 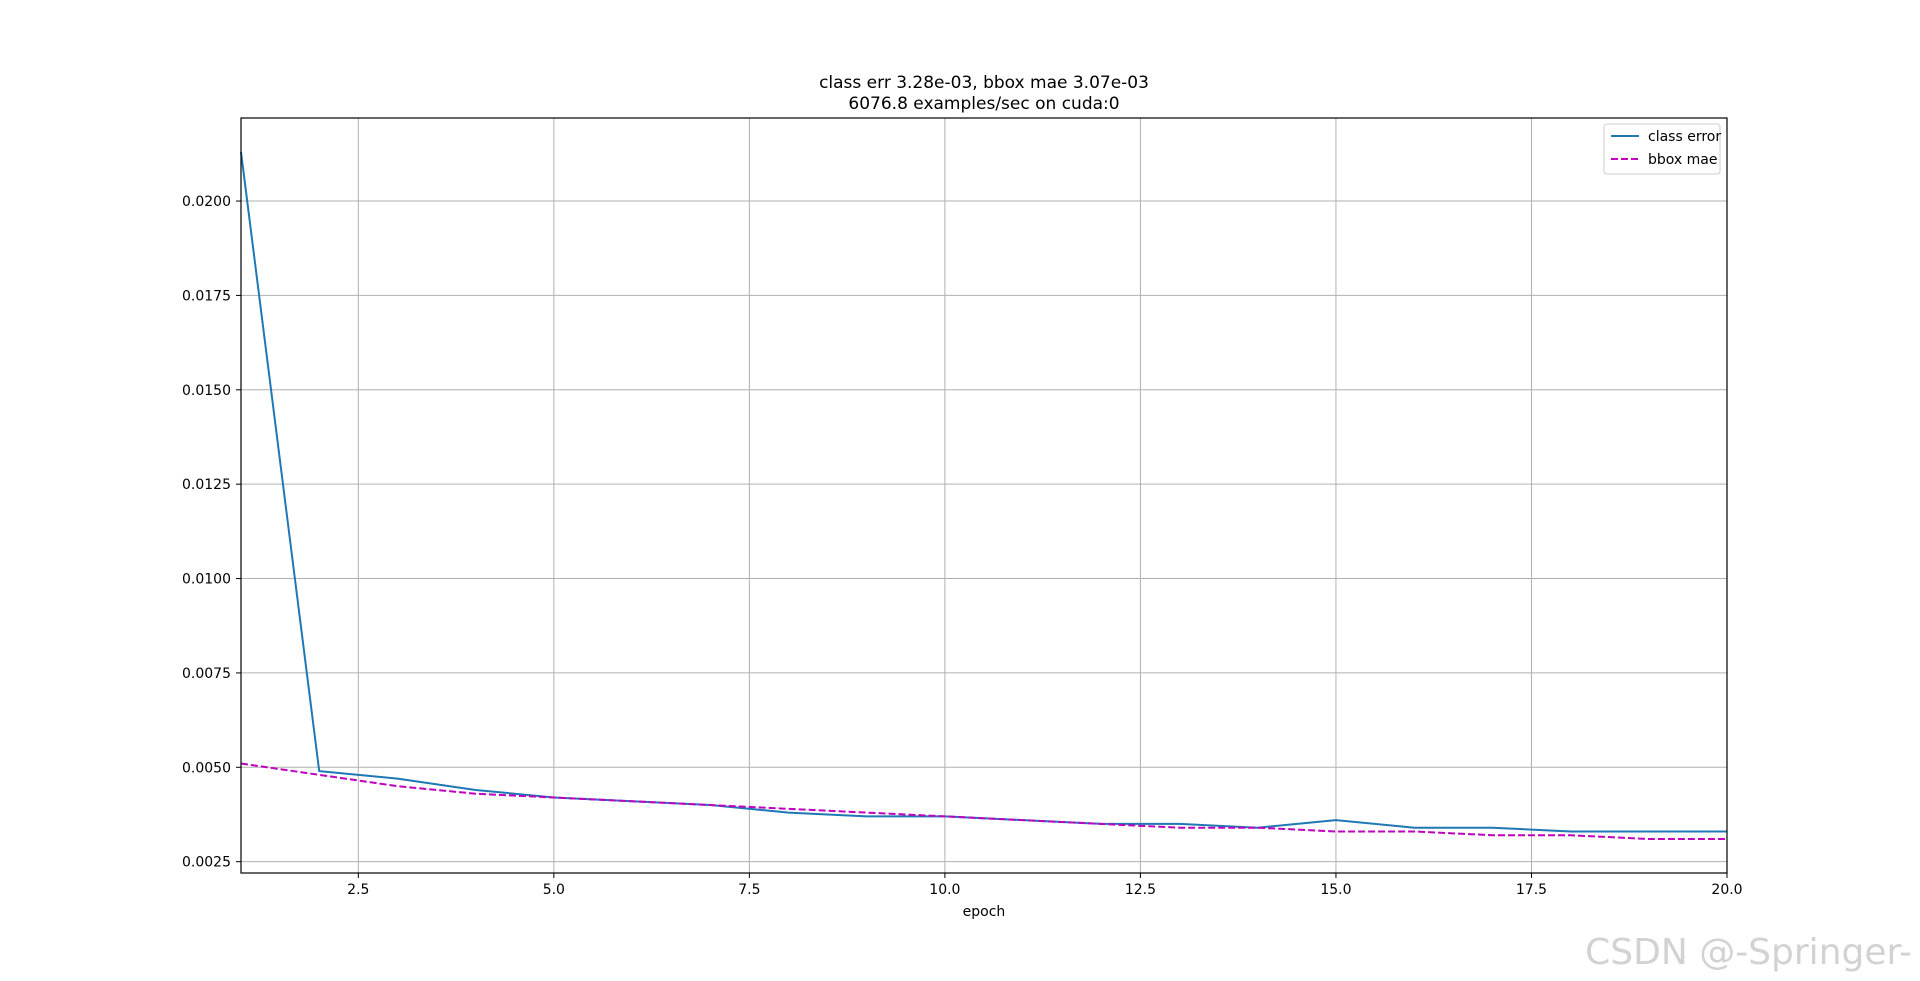 What do you see at coordinates (358, 890) in the screenshot?
I see `x-tick-label: 2.5` at bounding box center [358, 890].